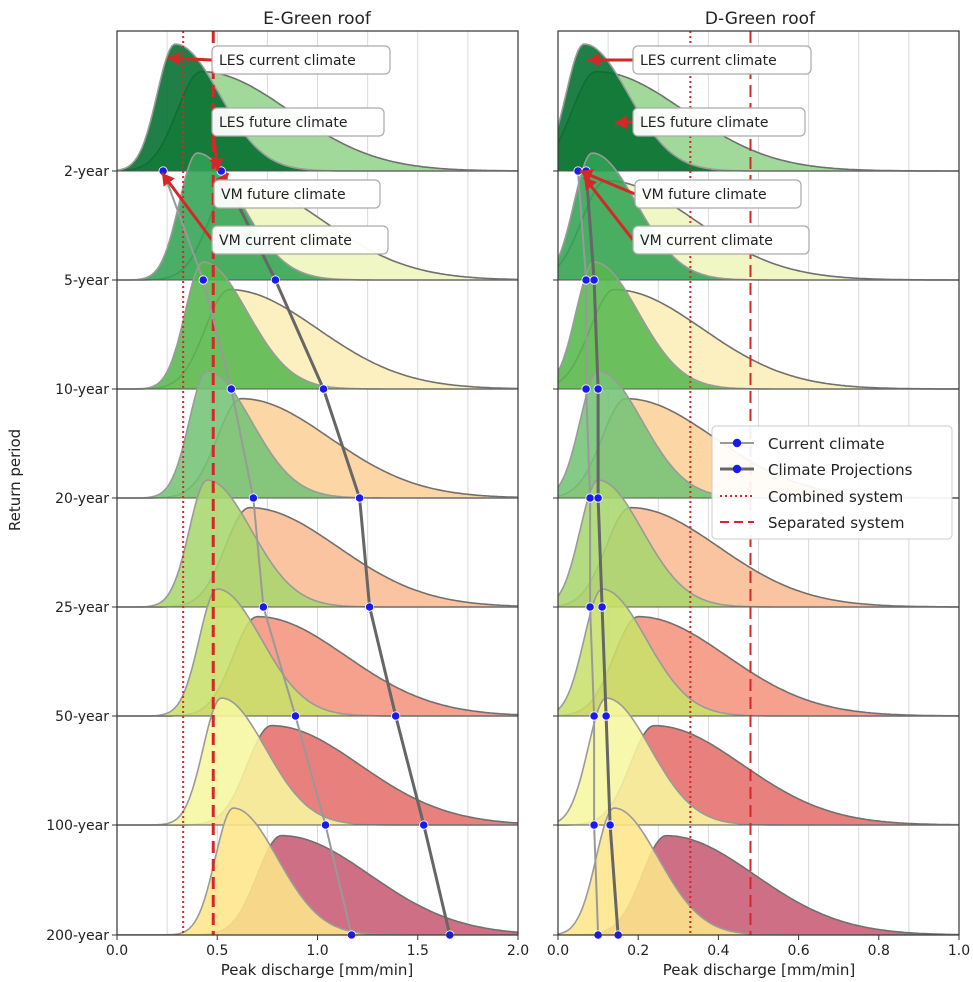 The height and width of the screenshot is (982, 973). I want to click on y-tick-label: 20-year, so click(82, 499).